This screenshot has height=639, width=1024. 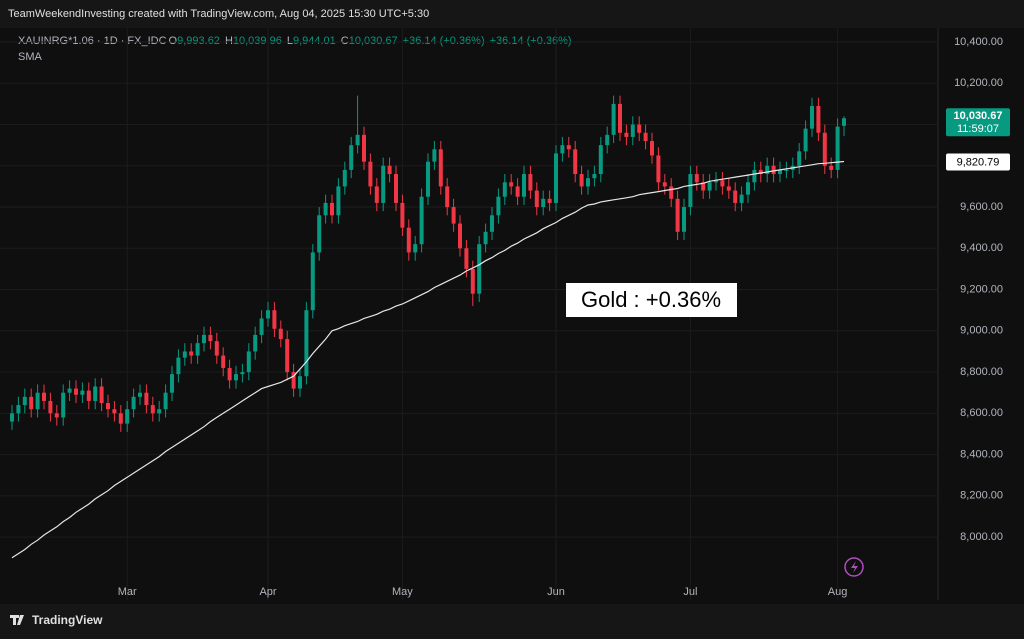 What do you see at coordinates (978, 42) in the screenshot?
I see `y-tick-label: 10,400.00` at bounding box center [978, 42].